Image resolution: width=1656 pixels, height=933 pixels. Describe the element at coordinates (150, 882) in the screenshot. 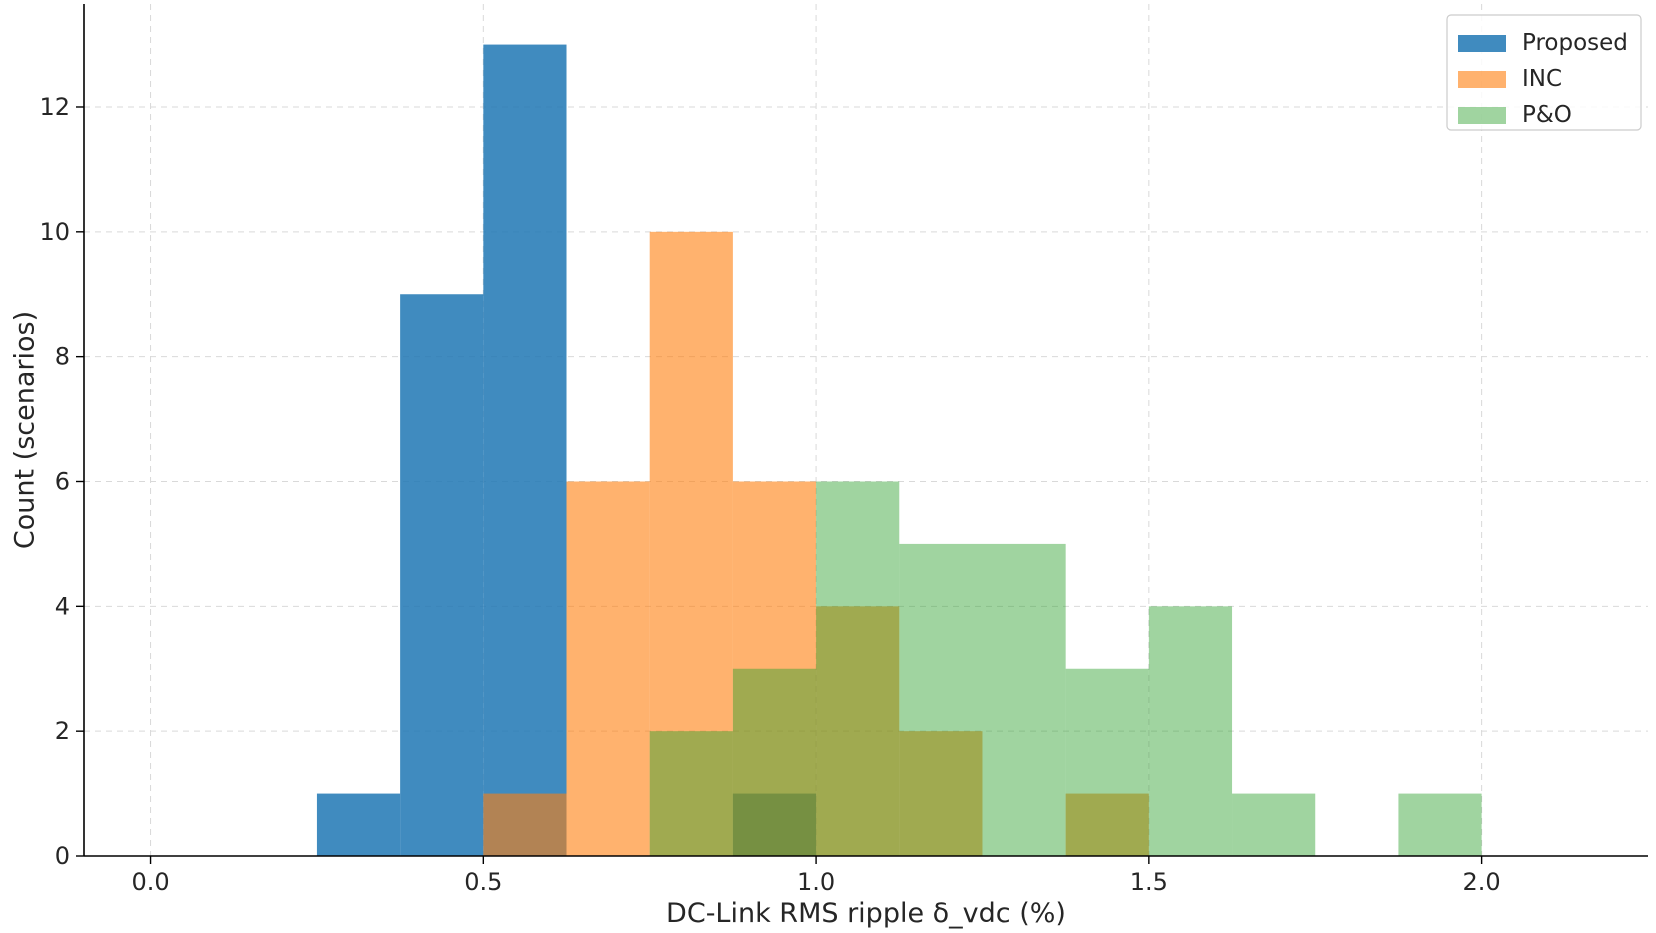

I see `x-tick-label: 0.0` at that location.